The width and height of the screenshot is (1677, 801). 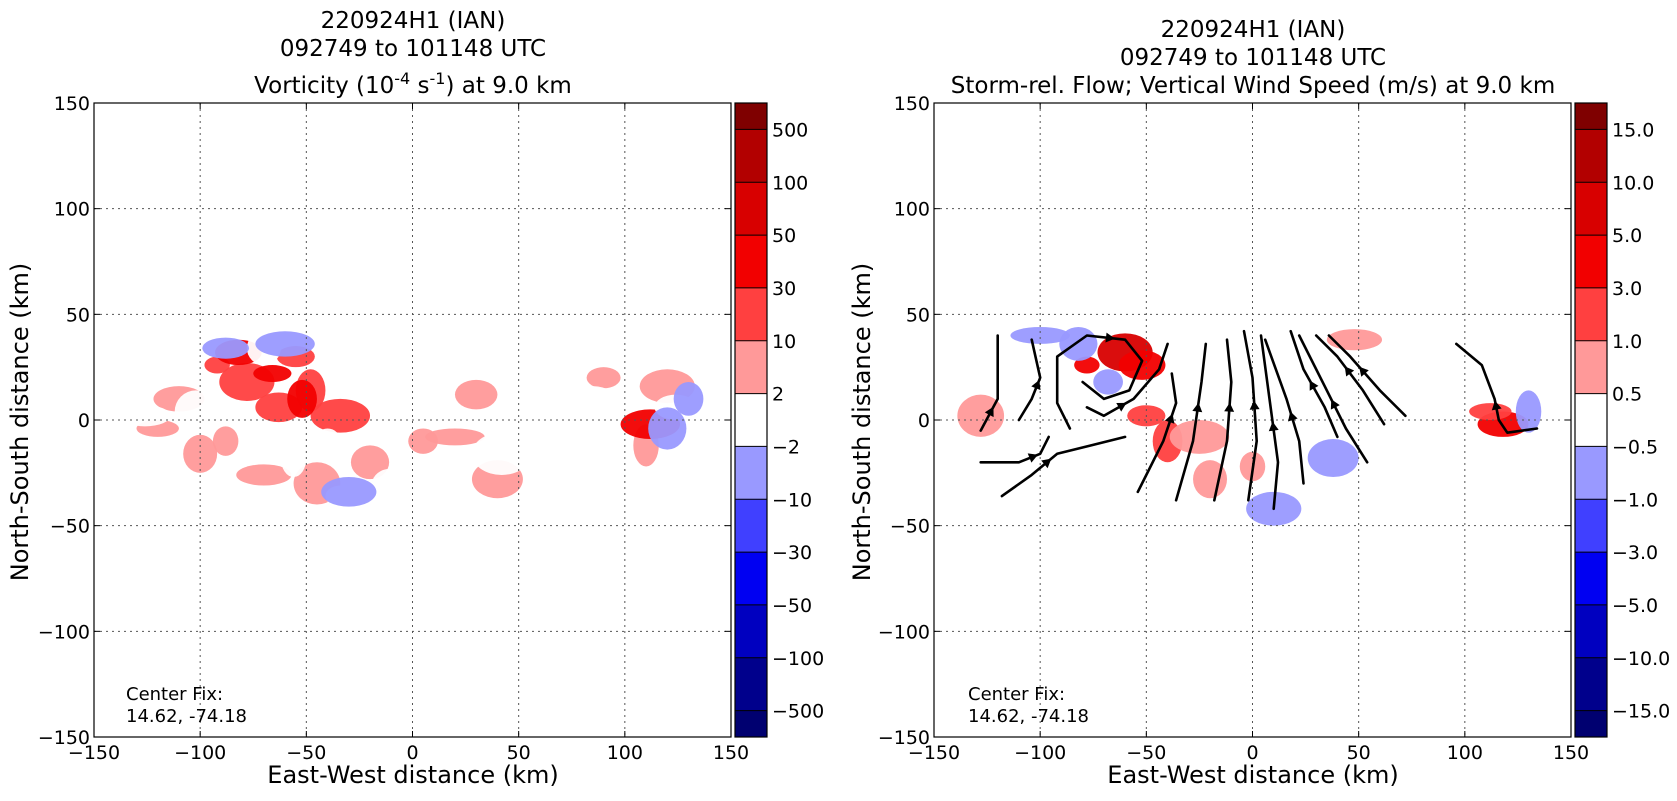 What do you see at coordinates (508, 86) in the screenshot?
I see `left-title-var-post: ) at 9.0 km` at bounding box center [508, 86].